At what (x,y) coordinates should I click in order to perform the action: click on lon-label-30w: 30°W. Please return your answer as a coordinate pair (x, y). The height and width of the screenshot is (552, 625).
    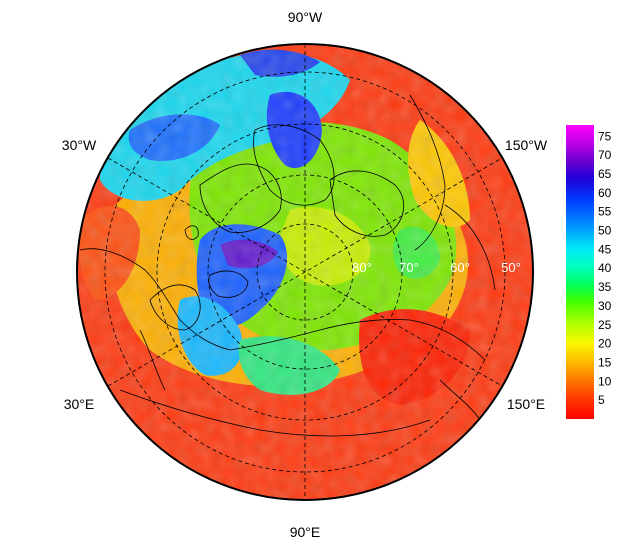
    Looking at the image, I should click on (79, 145).